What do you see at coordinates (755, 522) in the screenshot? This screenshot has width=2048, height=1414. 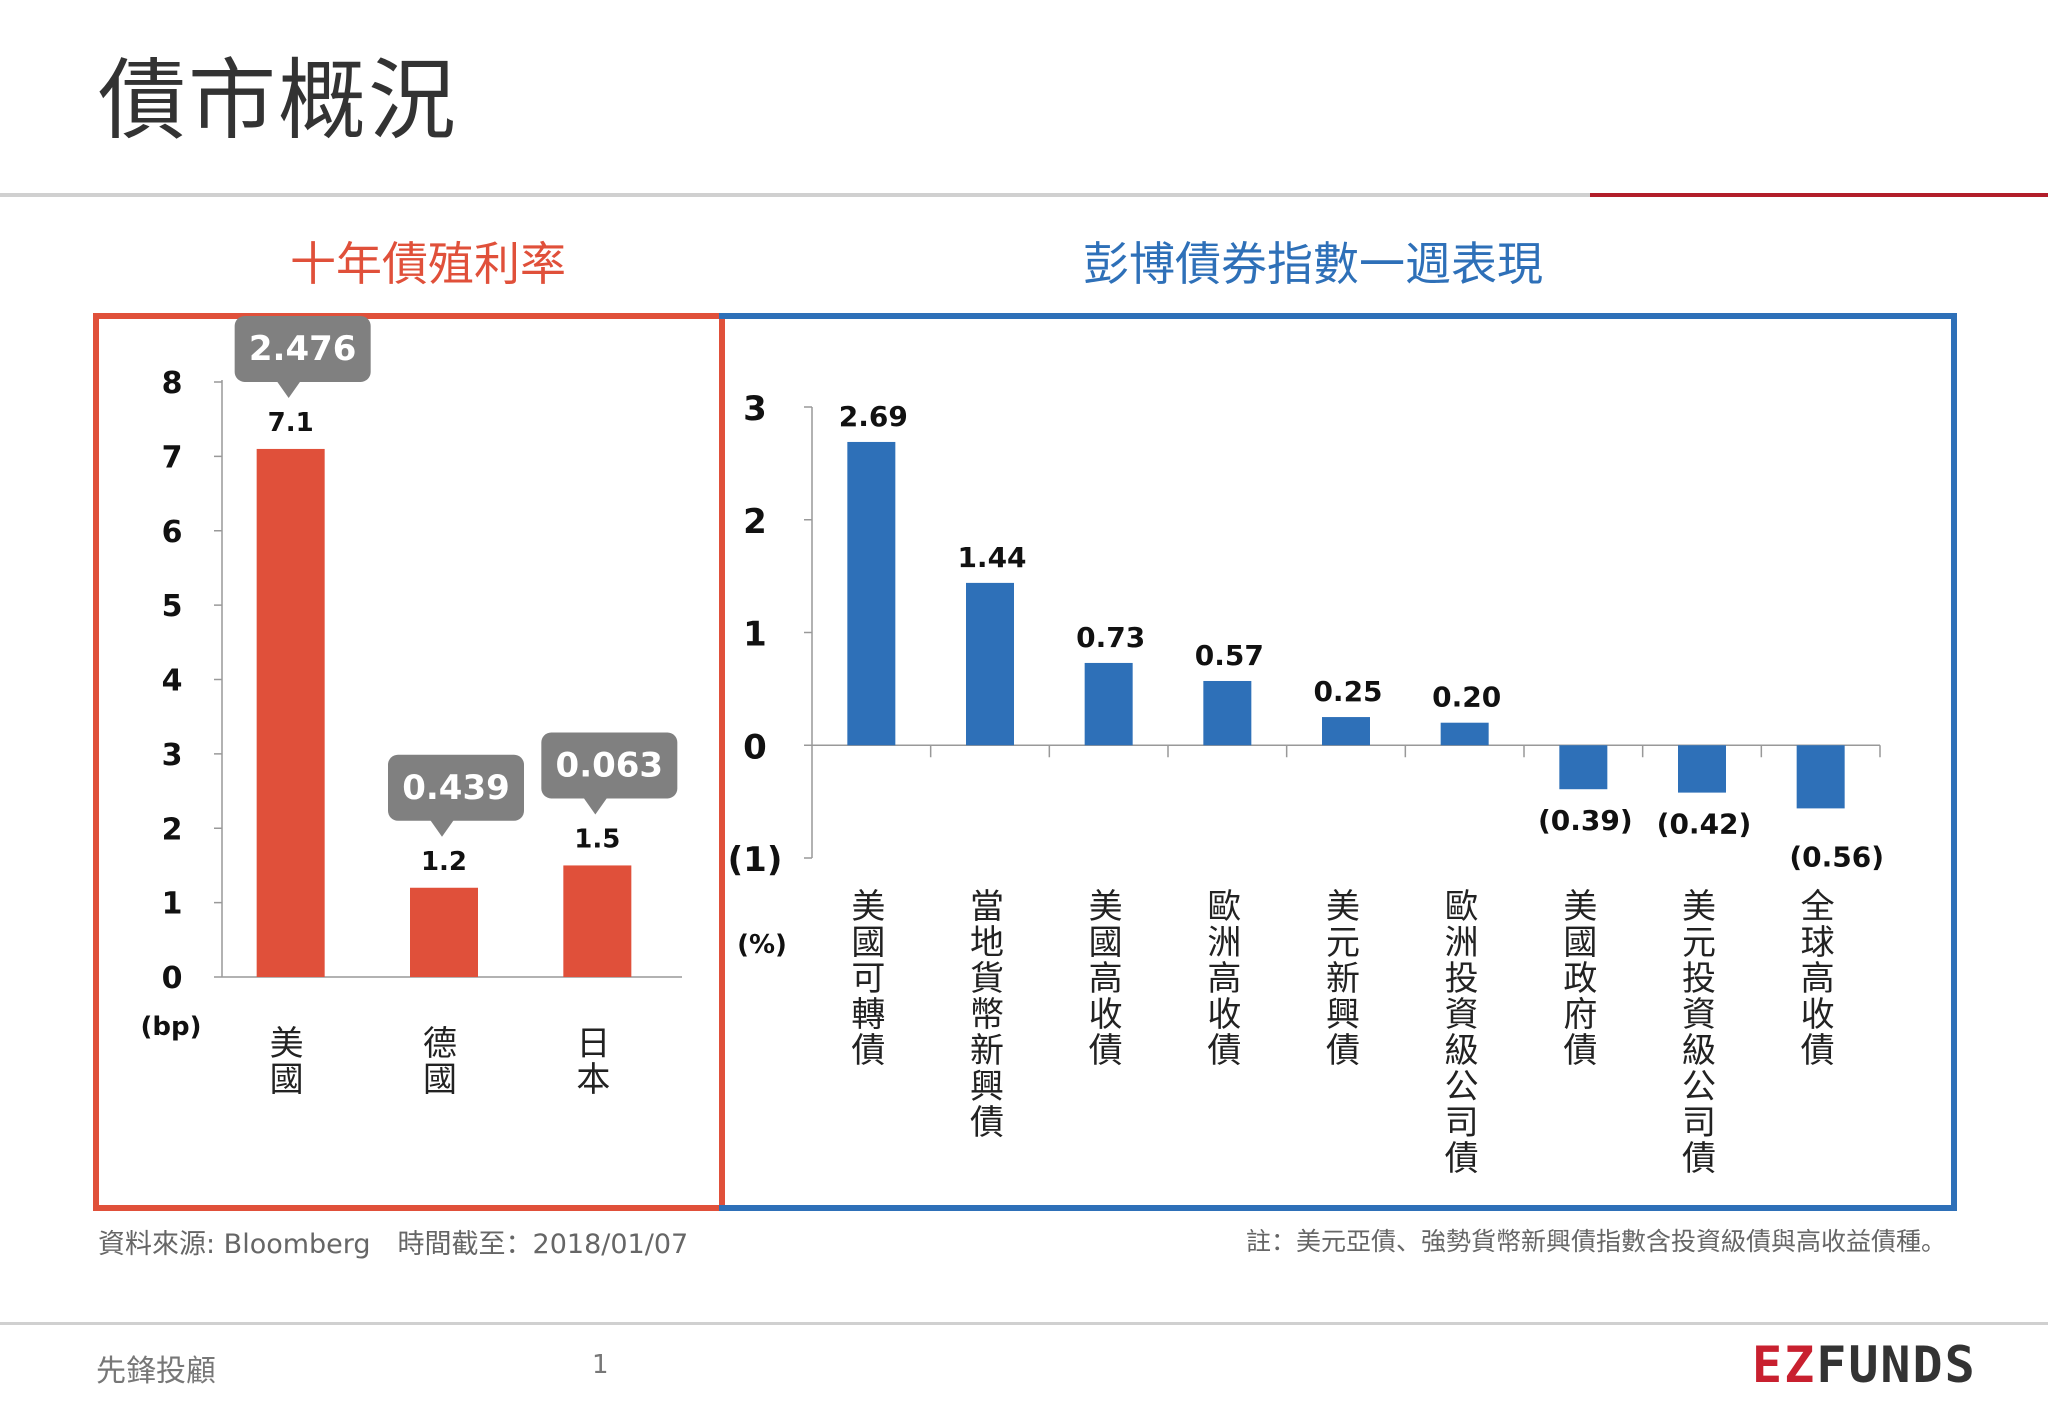 I see `right-y-tick-label: 2` at bounding box center [755, 522].